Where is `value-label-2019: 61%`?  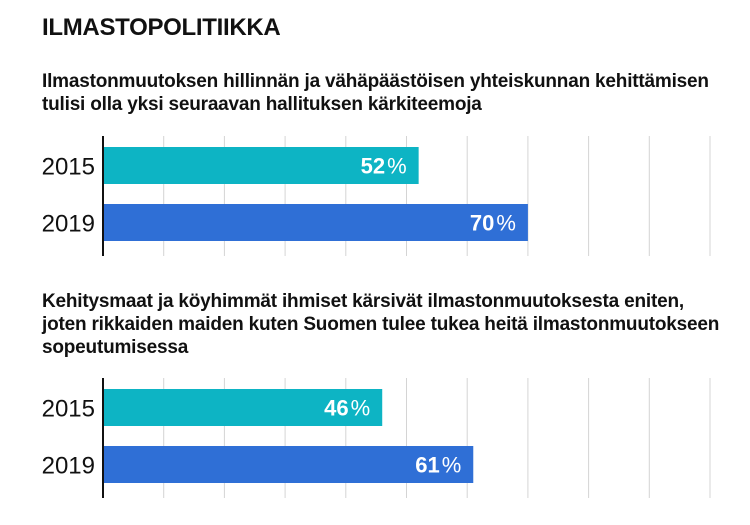
value-label-2019: 61% is located at coordinates (438, 465).